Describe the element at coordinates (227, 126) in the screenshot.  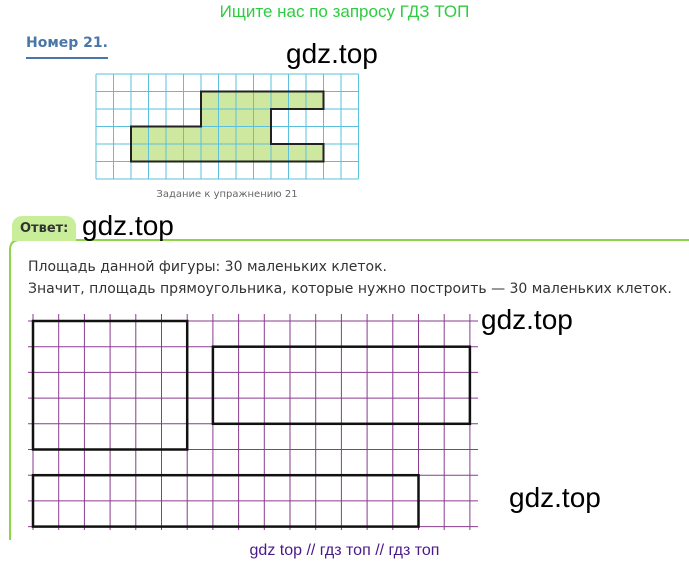
I see `figure-outline` at that location.